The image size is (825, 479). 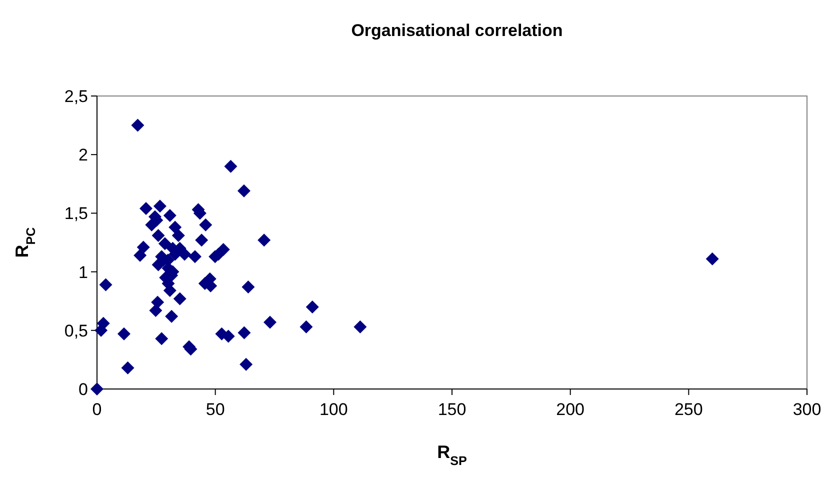 What do you see at coordinates (333, 409) in the screenshot?
I see `x-tick-label: 100` at bounding box center [333, 409].